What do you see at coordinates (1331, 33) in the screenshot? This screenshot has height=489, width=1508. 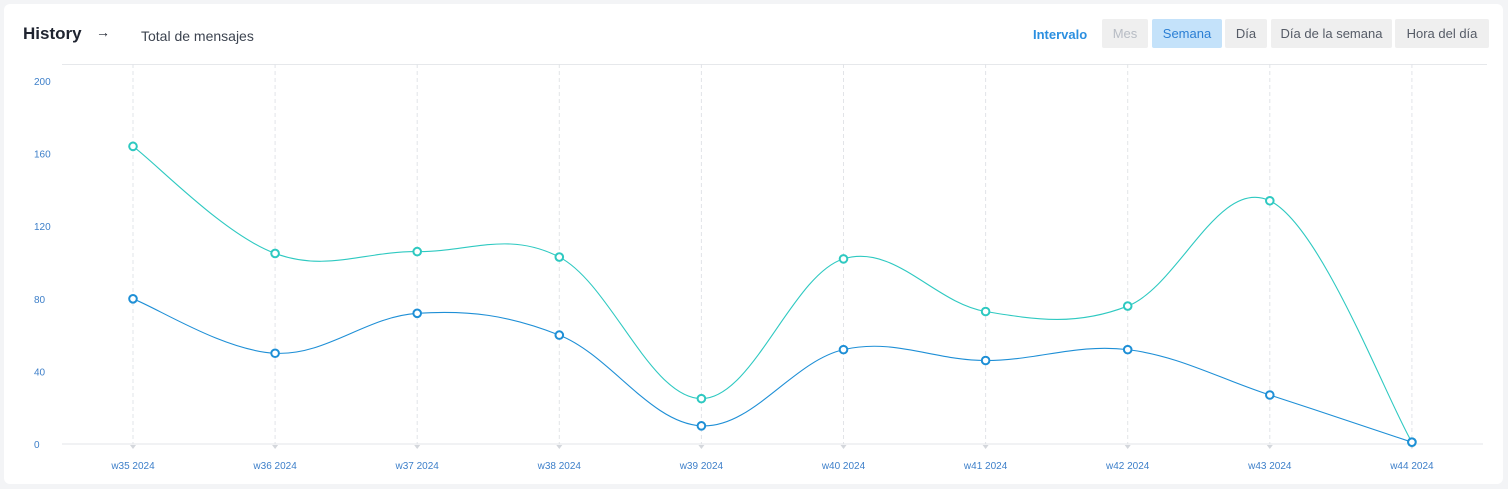 I see `interval-weekday-button: Día de la semana` at bounding box center [1331, 33].